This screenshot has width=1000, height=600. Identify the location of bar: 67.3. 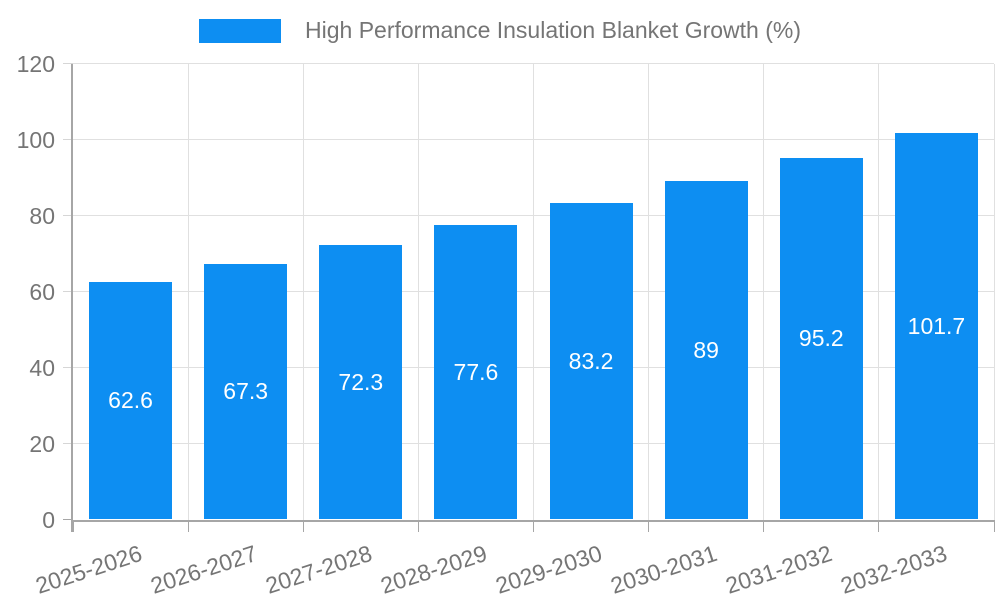
(246, 391).